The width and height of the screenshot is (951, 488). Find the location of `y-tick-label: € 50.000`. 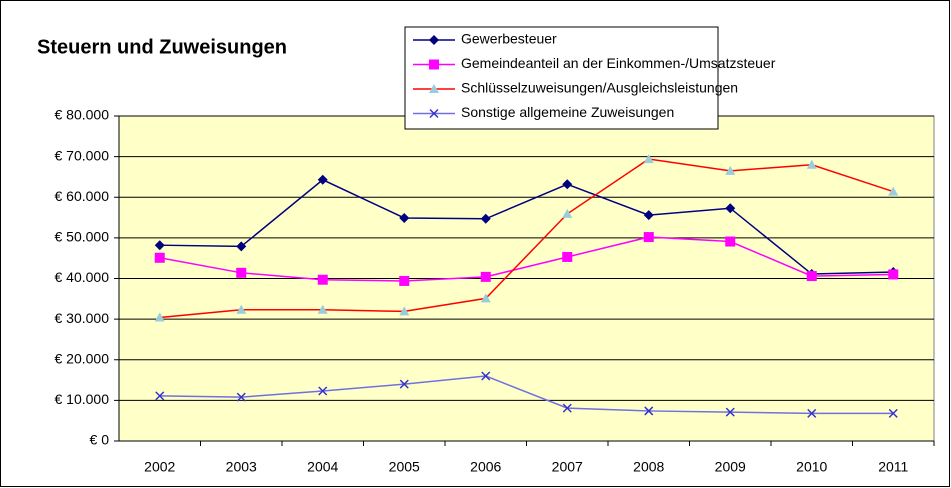

y-tick-label: € 50.000 is located at coordinates (82, 237).